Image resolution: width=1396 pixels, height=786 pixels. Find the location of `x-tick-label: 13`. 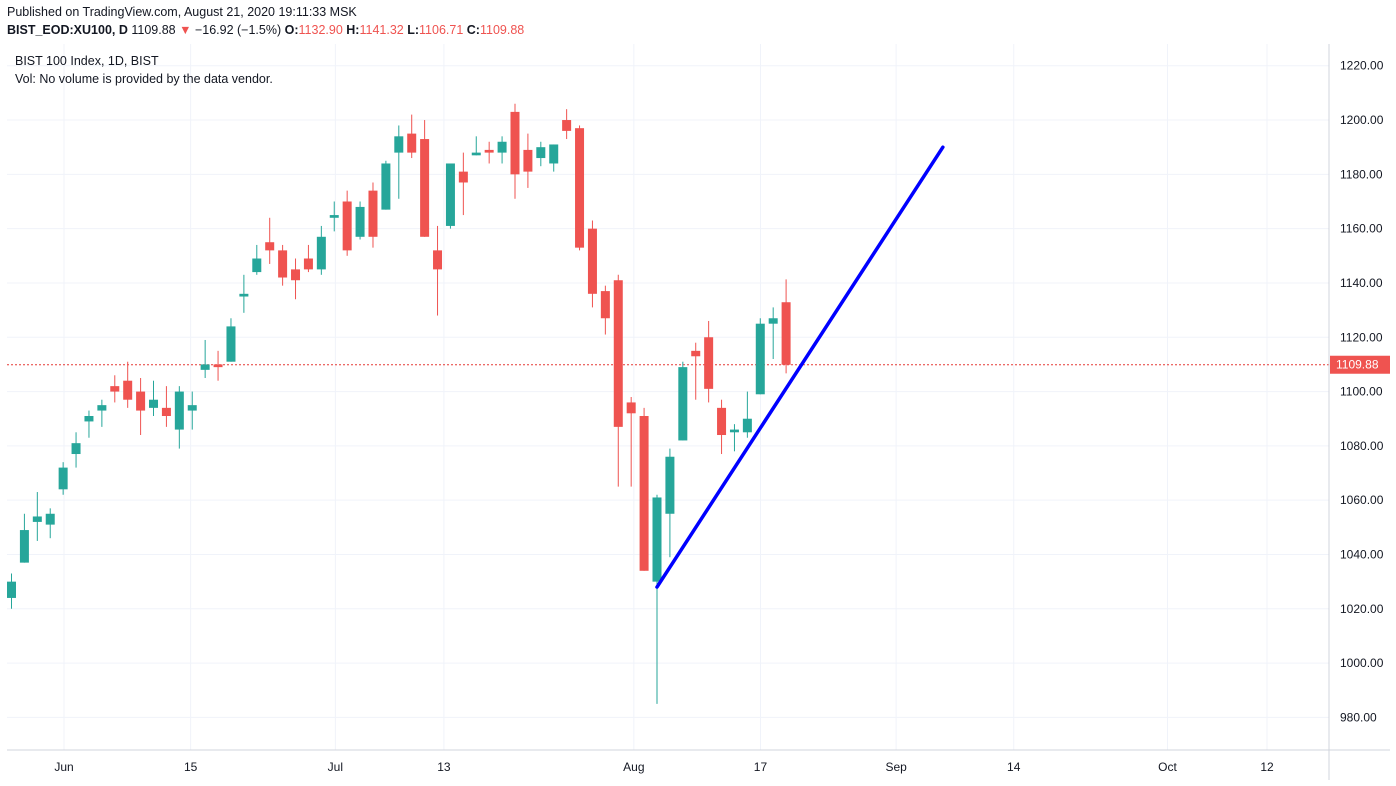

x-tick-label: 13 is located at coordinates (444, 767).